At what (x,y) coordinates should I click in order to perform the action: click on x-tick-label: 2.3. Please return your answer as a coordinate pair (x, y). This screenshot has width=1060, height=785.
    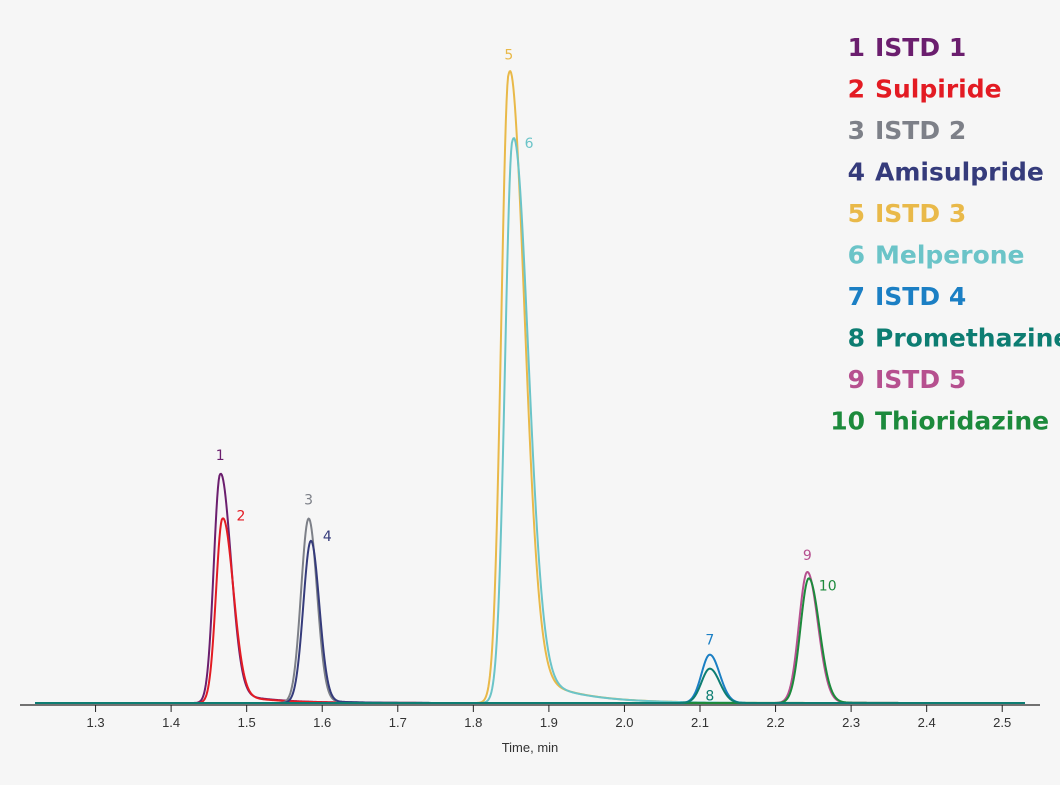
    Looking at the image, I should click on (851, 722).